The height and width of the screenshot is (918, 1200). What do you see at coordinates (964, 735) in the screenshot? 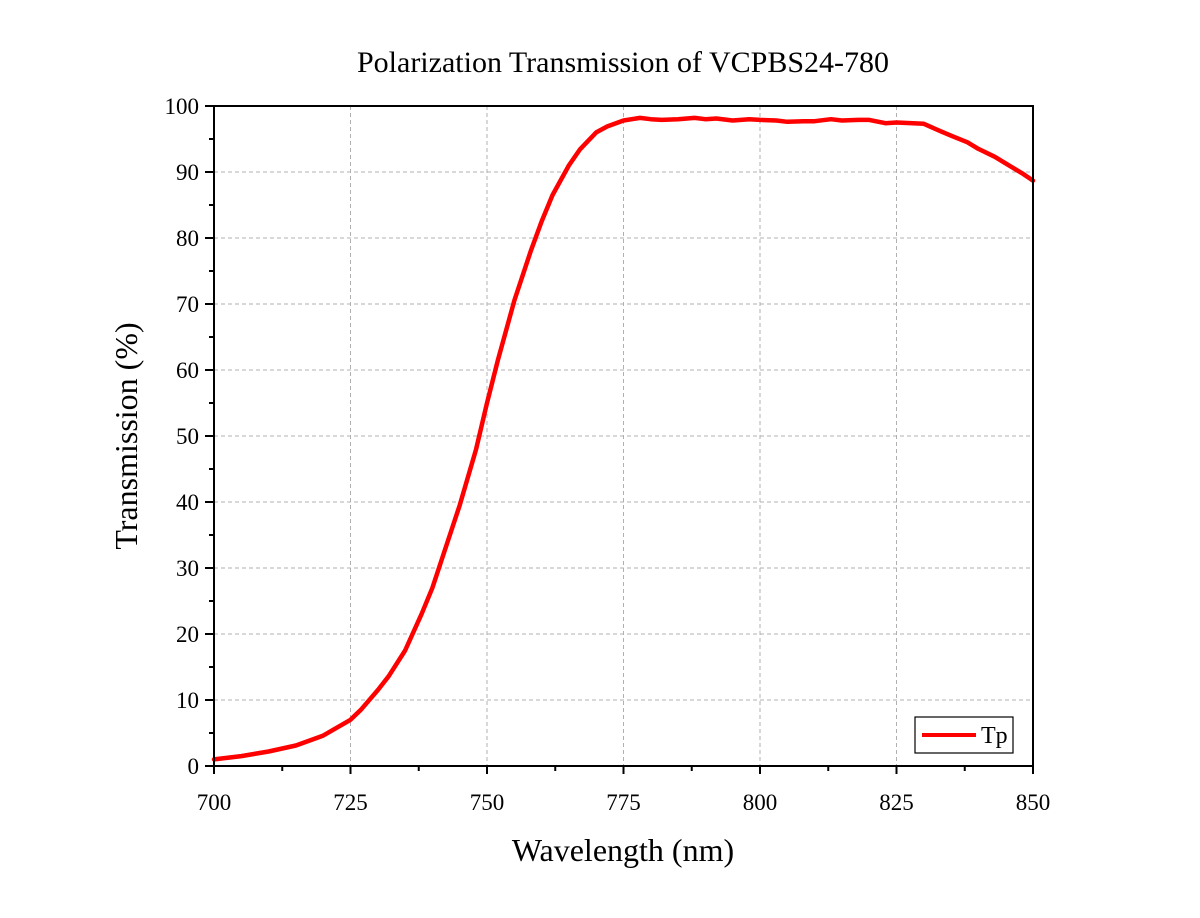
I see `legend: Tp` at bounding box center [964, 735].